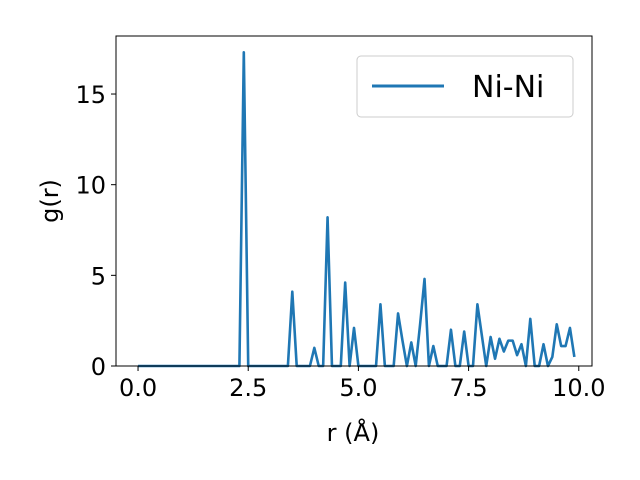 This screenshot has height=480, width=640. Describe the element at coordinates (578, 388) in the screenshot. I see `x-tick-label: 10.0` at that location.